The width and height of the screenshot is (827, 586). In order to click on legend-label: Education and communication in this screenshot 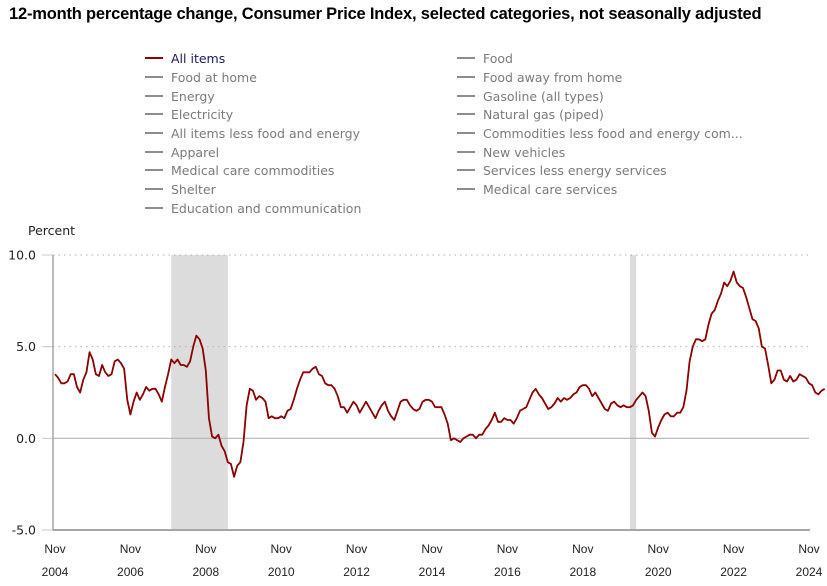, I will do `click(266, 208)`.